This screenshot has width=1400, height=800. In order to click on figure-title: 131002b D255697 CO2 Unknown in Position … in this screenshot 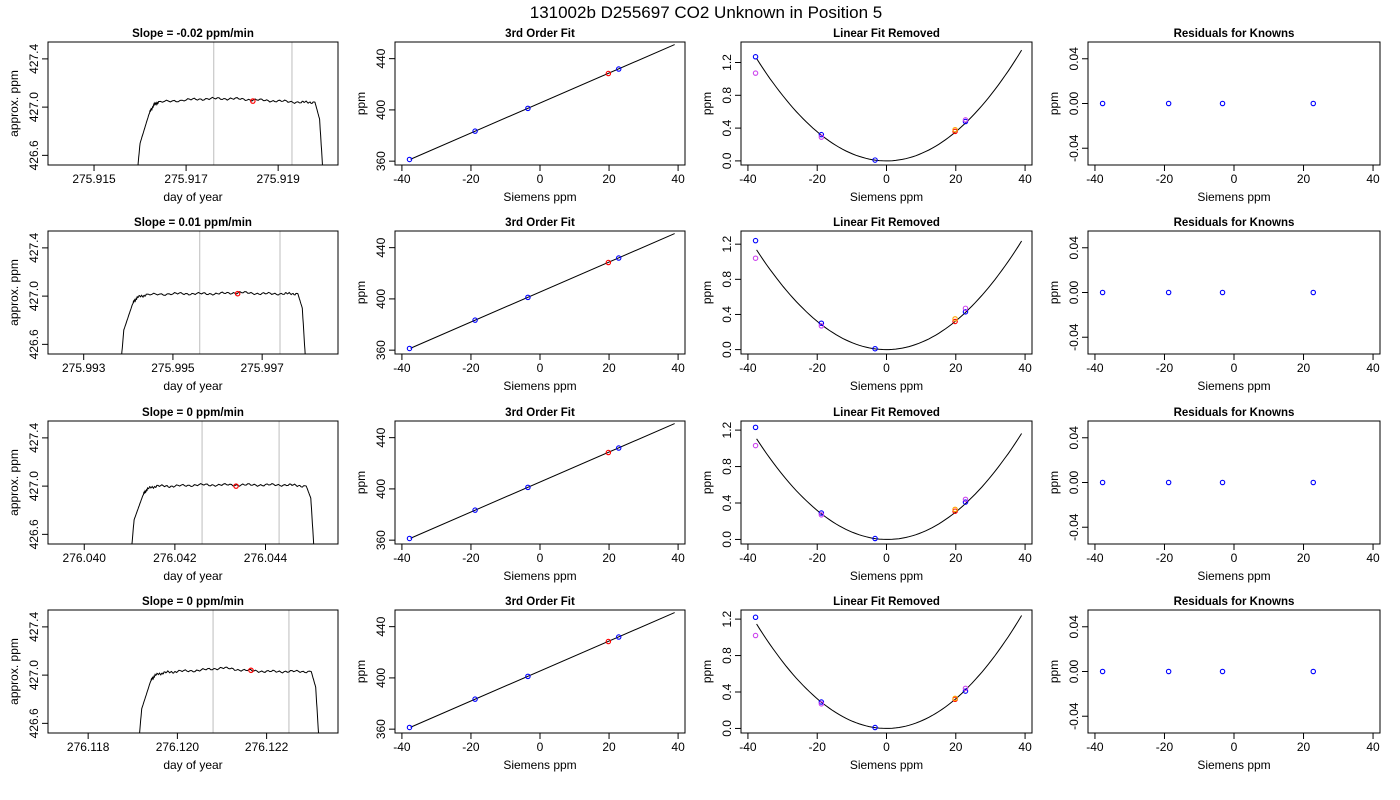, I will do `click(706, 12)`.